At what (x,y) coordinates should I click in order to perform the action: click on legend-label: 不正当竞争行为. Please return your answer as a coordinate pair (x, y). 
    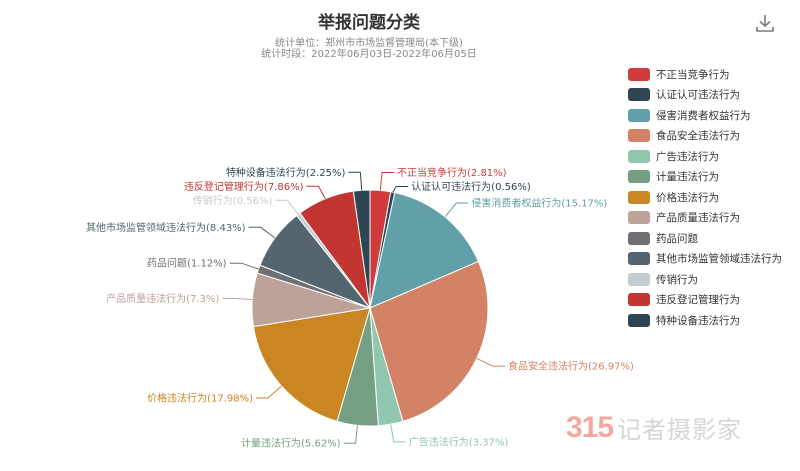
    Looking at the image, I should click on (693, 74).